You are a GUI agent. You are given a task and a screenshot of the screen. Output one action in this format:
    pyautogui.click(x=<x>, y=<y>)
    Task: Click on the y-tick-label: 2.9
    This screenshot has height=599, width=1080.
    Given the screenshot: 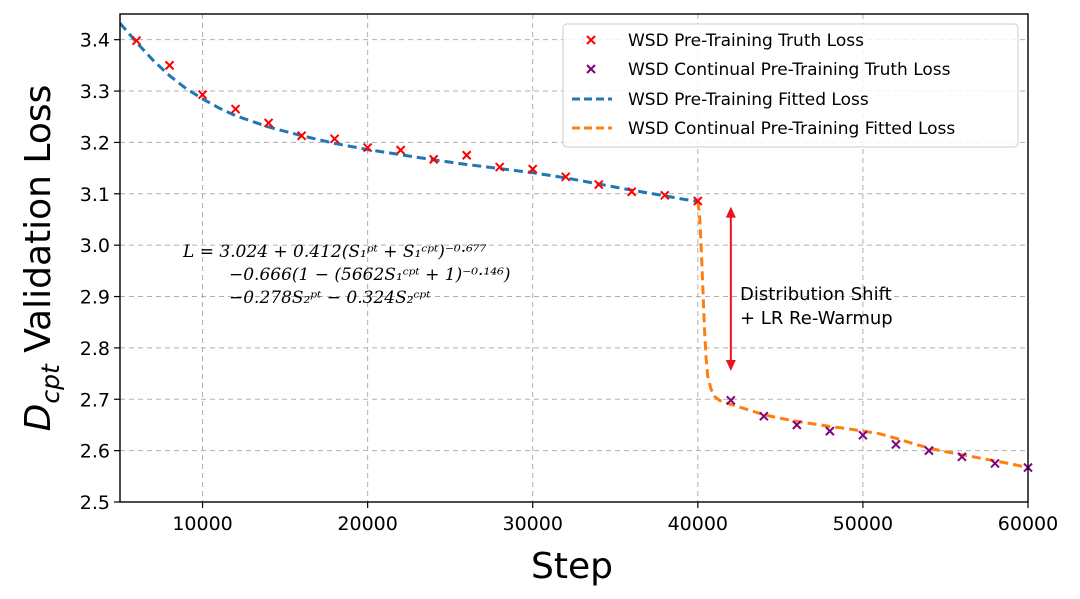 What is the action you would take?
    pyautogui.click(x=95, y=298)
    